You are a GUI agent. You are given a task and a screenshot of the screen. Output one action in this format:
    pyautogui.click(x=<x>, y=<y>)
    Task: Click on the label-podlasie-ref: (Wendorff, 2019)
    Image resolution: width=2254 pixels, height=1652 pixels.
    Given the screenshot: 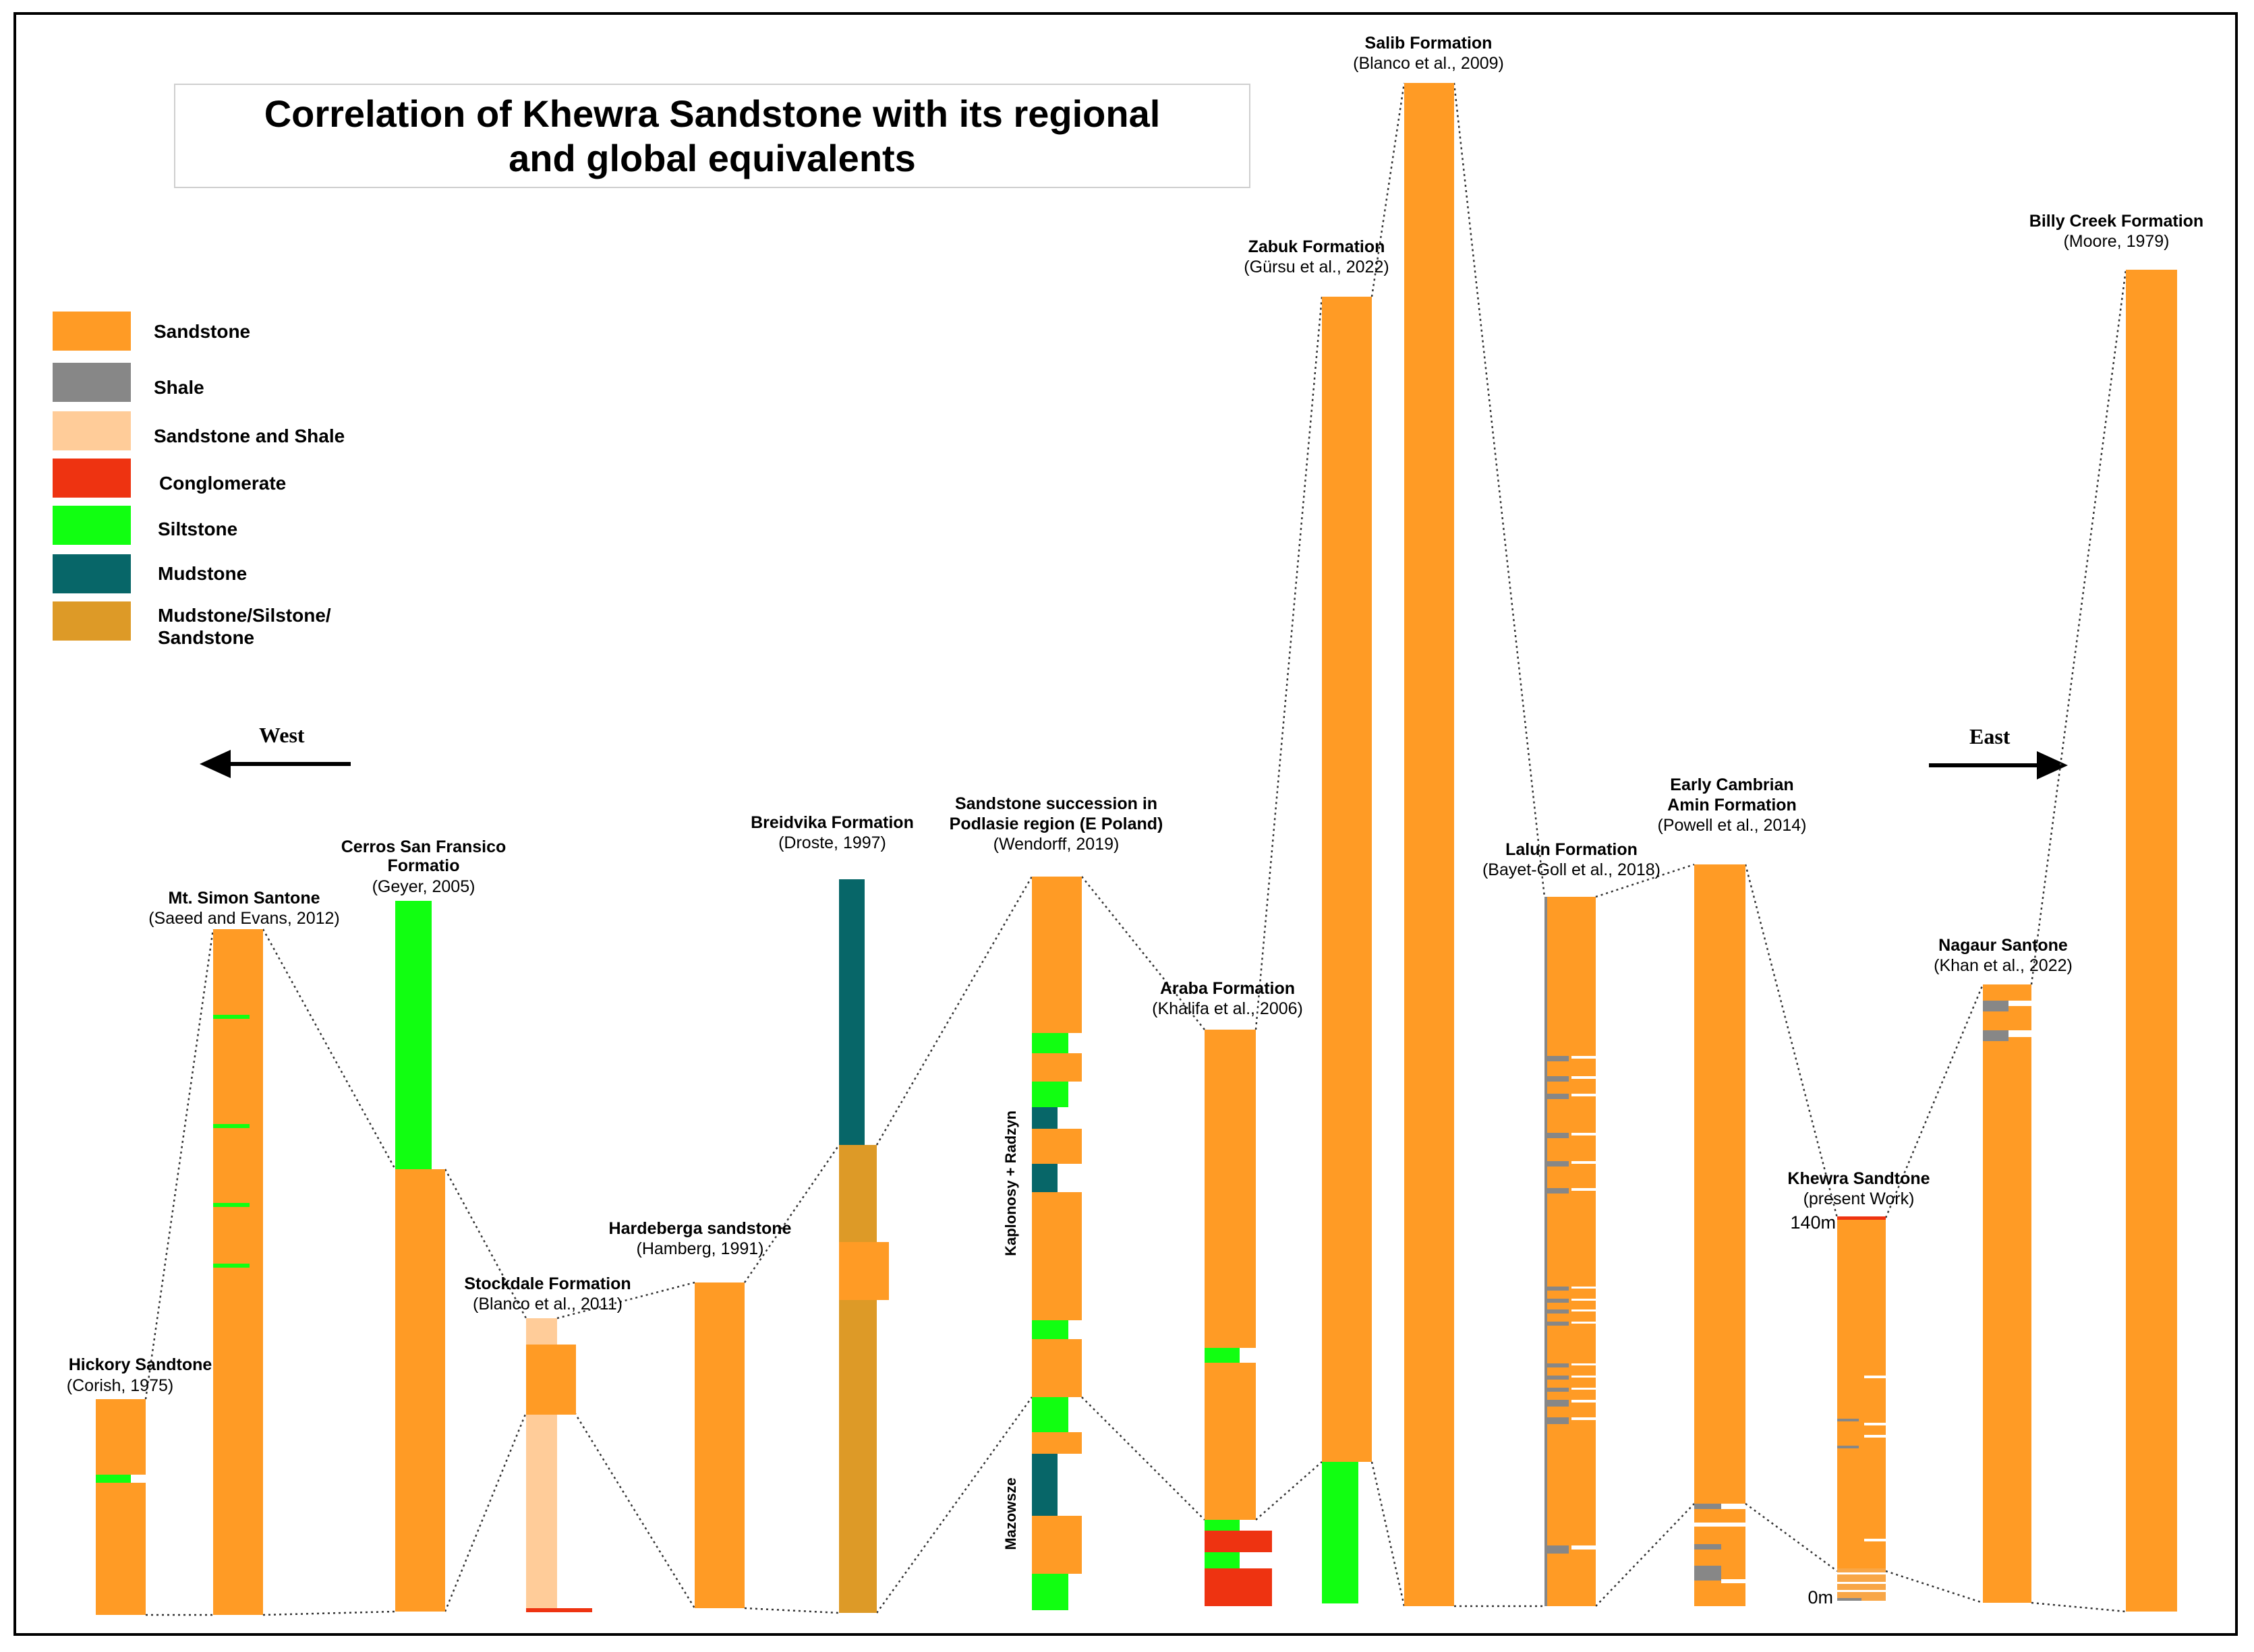 What is the action you would take?
    pyautogui.click(x=1056, y=844)
    